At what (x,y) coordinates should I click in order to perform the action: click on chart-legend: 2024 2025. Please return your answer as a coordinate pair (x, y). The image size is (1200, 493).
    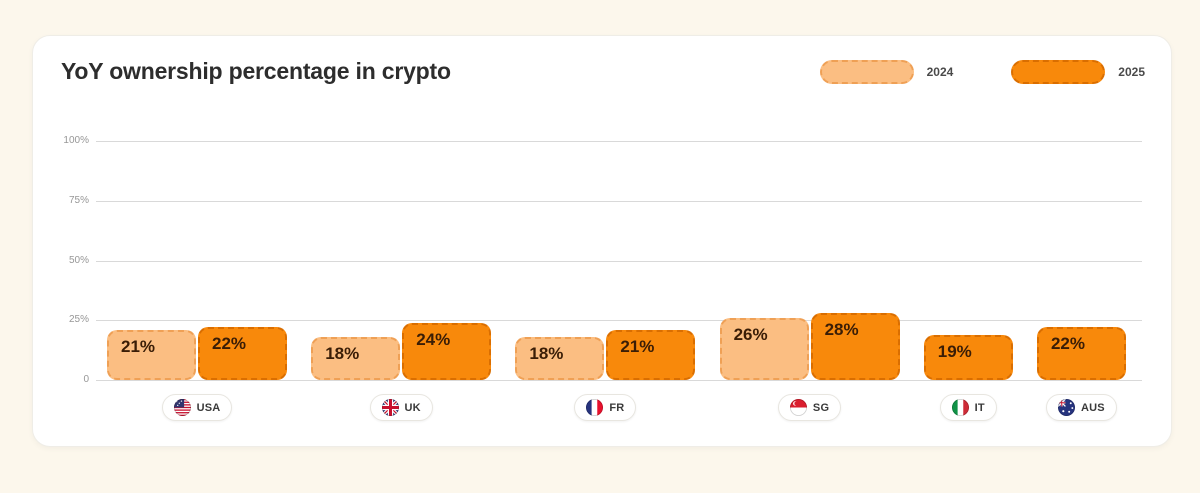
    Looking at the image, I should click on (982, 71).